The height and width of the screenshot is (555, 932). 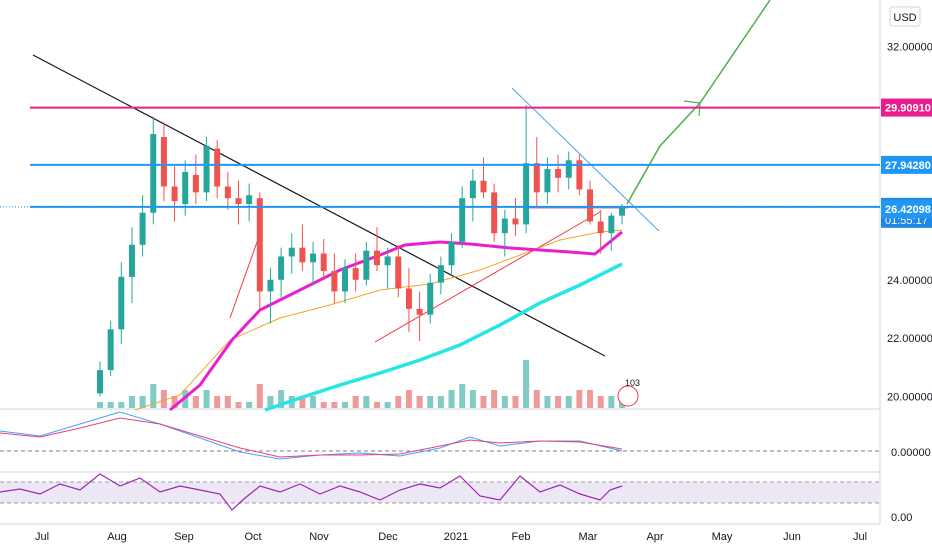 I want to click on rsi-pane, so click(x=440, y=492).